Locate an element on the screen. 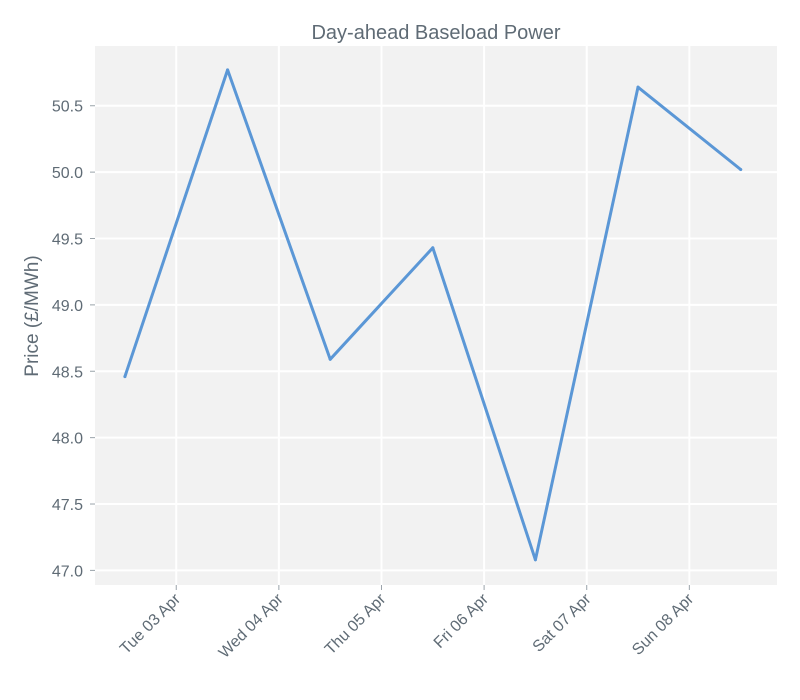 The image size is (800, 700). x-tick-label: Tue 03 Apr is located at coordinates (150, 623).